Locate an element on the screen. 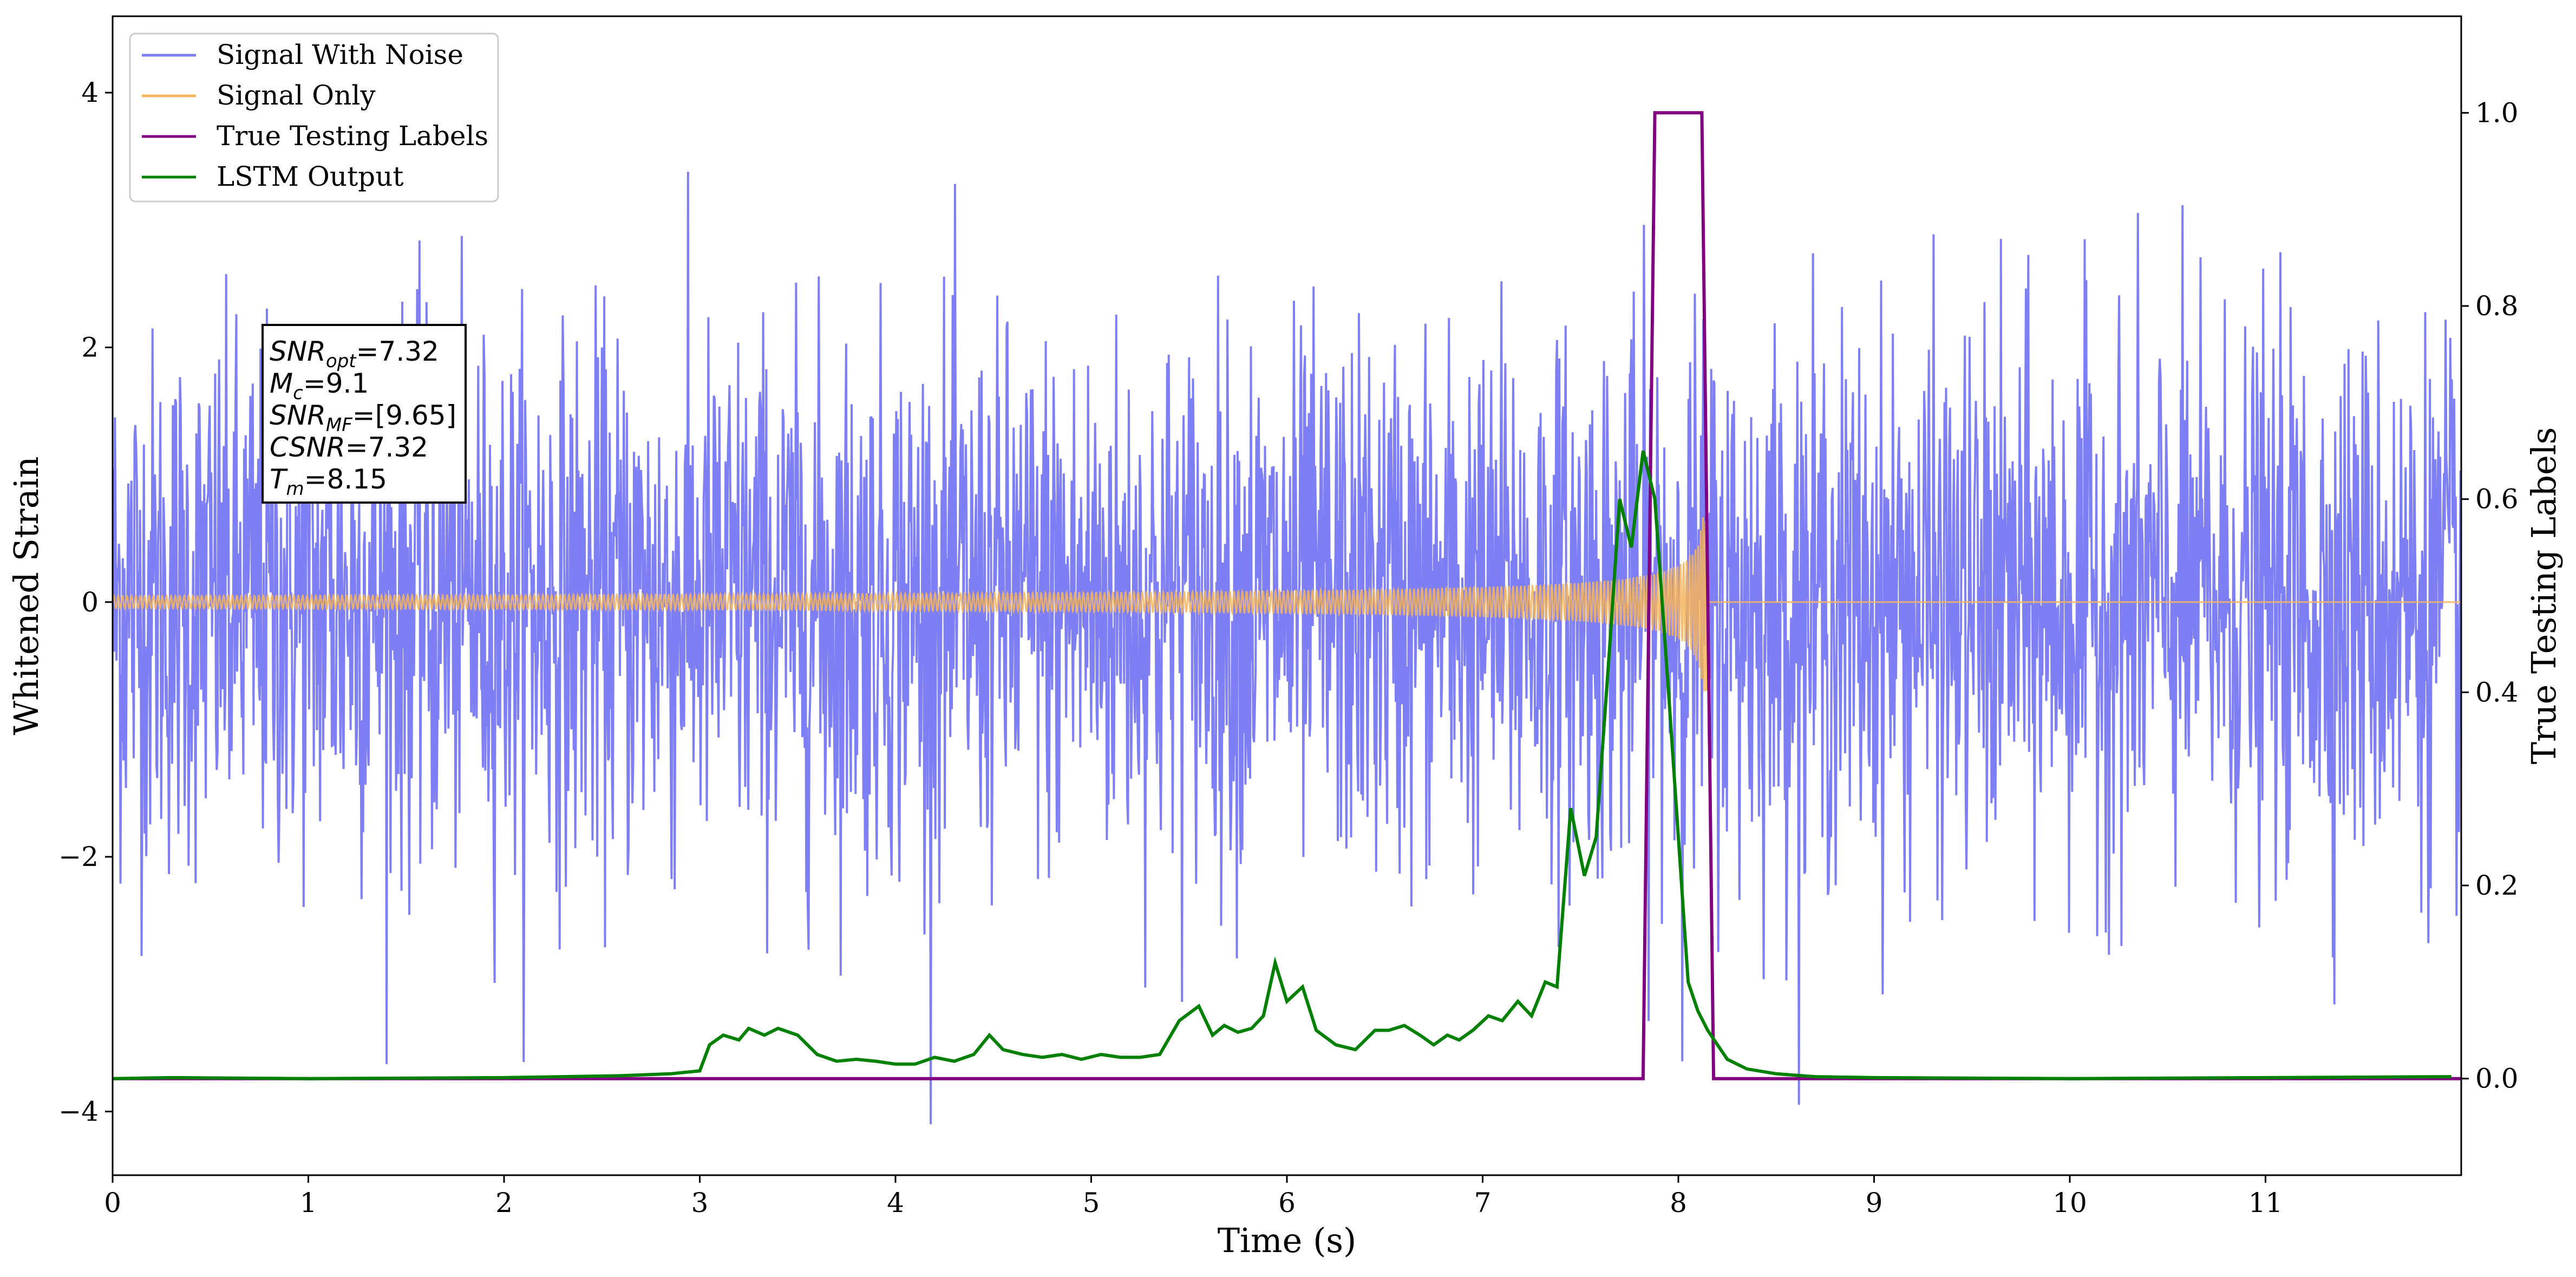 The image size is (2576, 1277). x-tick-label: 10 is located at coordinates (2069, 1203).